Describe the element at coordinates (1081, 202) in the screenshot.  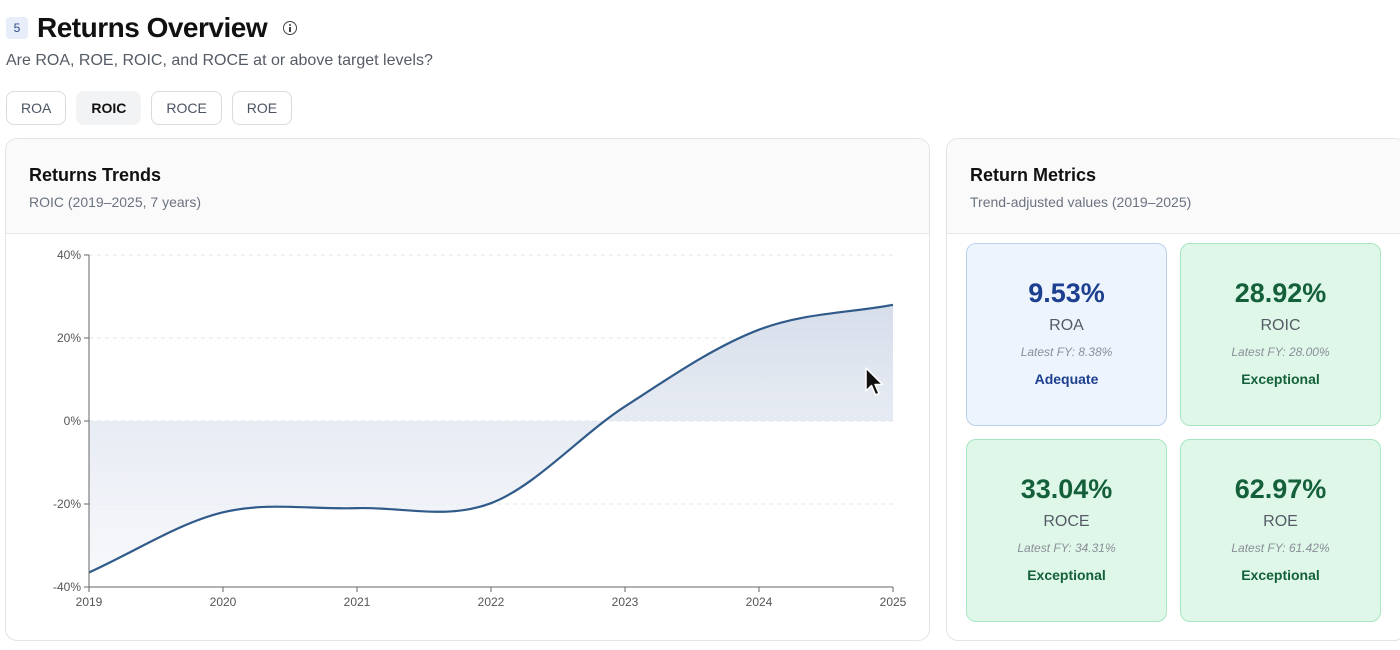
I see `card-subtitle: Trend-adjusted values (2019–2025)` at that location.